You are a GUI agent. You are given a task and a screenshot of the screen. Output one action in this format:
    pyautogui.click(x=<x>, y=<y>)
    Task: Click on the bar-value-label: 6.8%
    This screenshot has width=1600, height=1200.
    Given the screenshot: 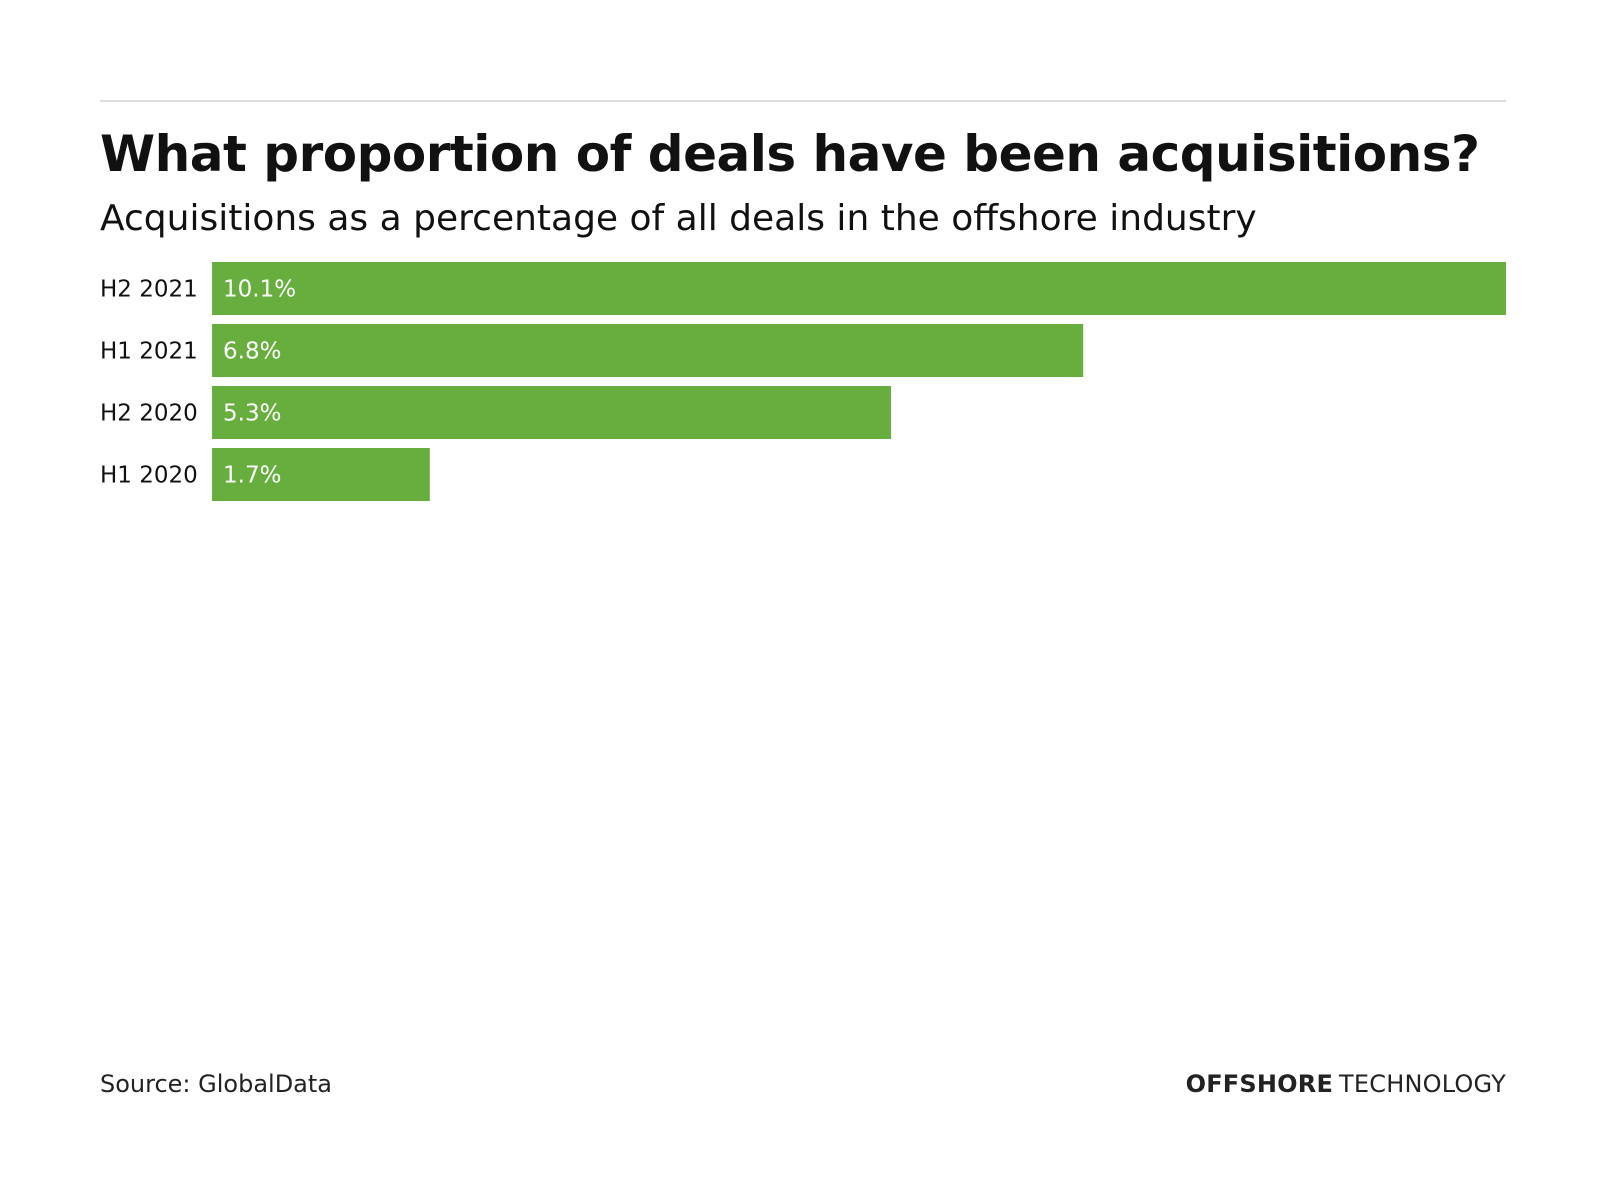 What is the action you would take?
    pyautogui.click(x=252, y=352)
    